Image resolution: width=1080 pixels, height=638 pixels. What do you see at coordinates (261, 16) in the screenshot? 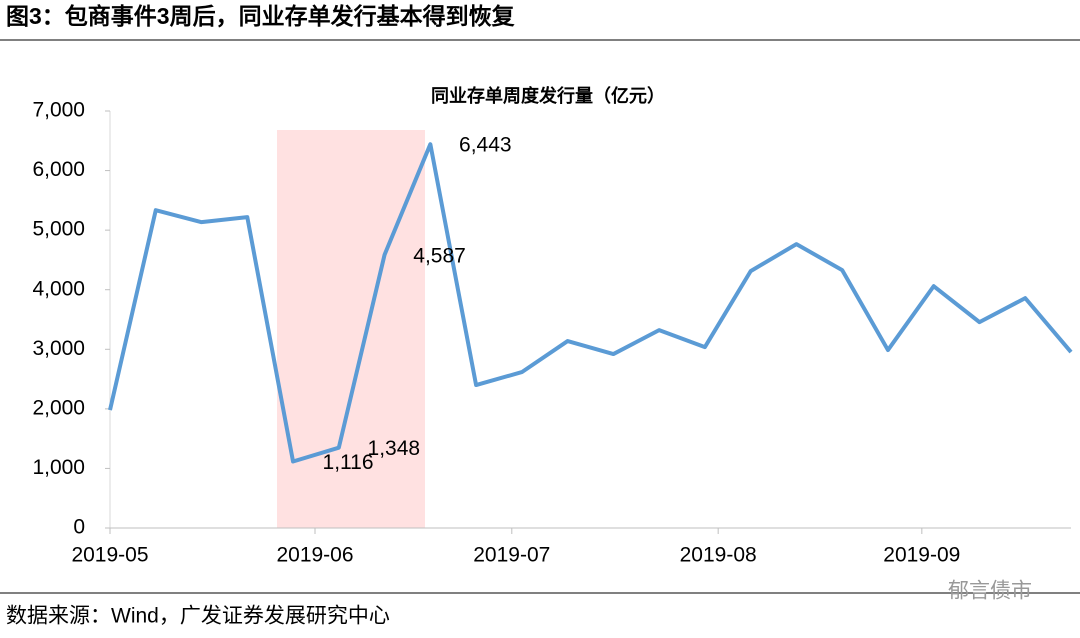
I see `figure-title: 图3：包商事件3周后，同业存单发行基本得到恢复` at bounding box center [261, 16].